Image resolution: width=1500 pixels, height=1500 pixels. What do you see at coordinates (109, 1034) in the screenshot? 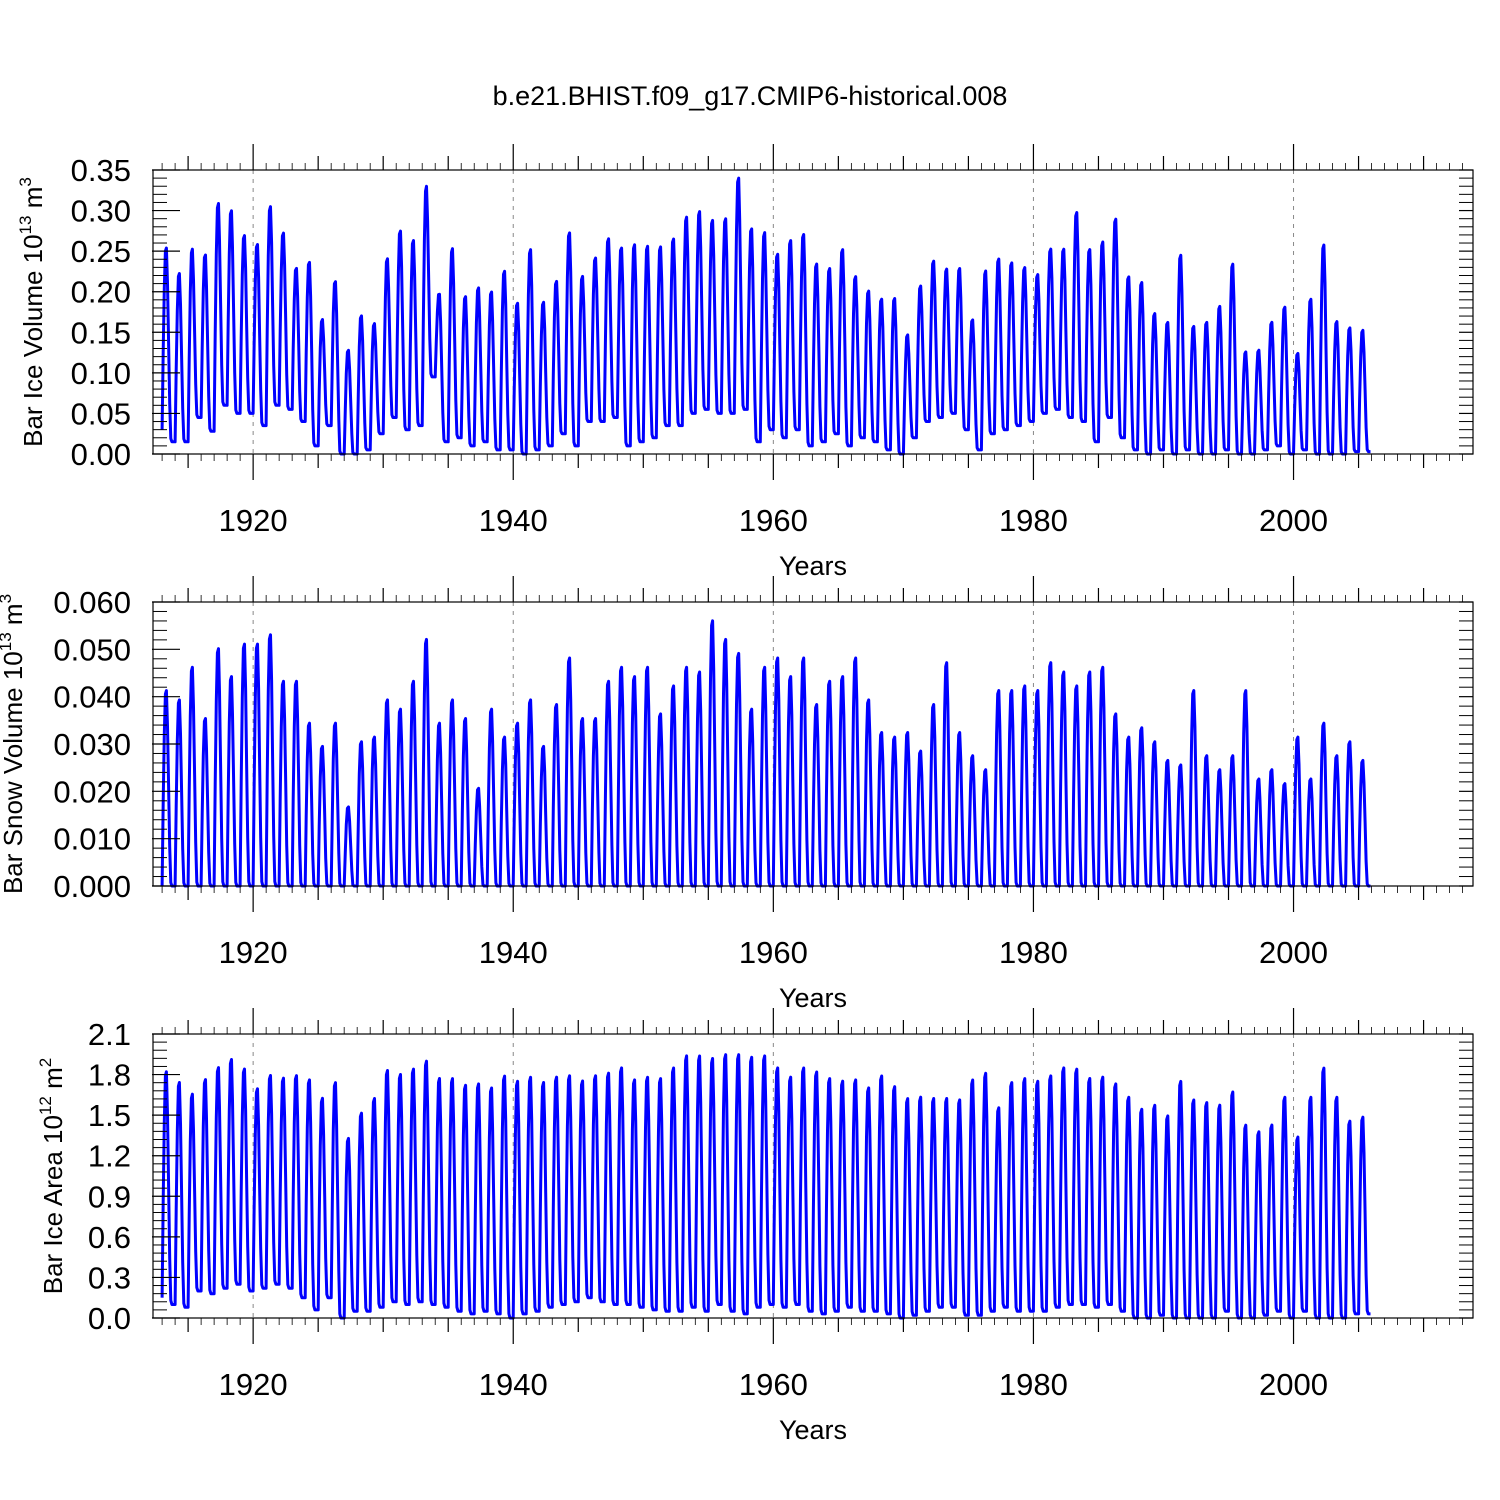
I see `y-tick-label: 2.1` at bounding box center [109, 1034].